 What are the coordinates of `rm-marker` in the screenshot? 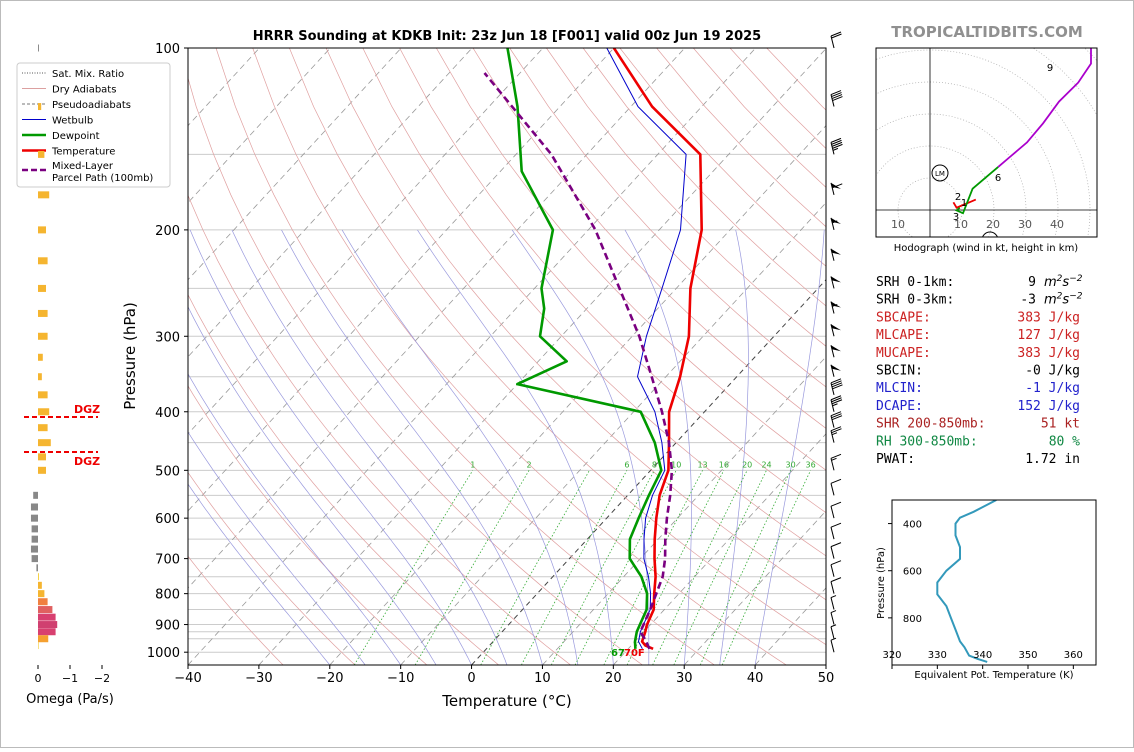 It's located at (990, 234).